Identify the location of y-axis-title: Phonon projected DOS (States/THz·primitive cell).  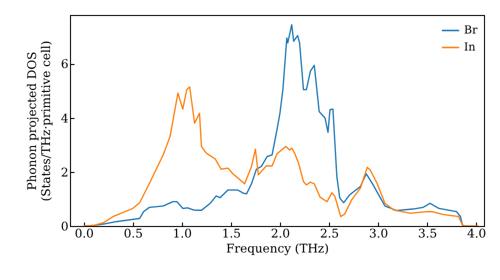
(38, 121).